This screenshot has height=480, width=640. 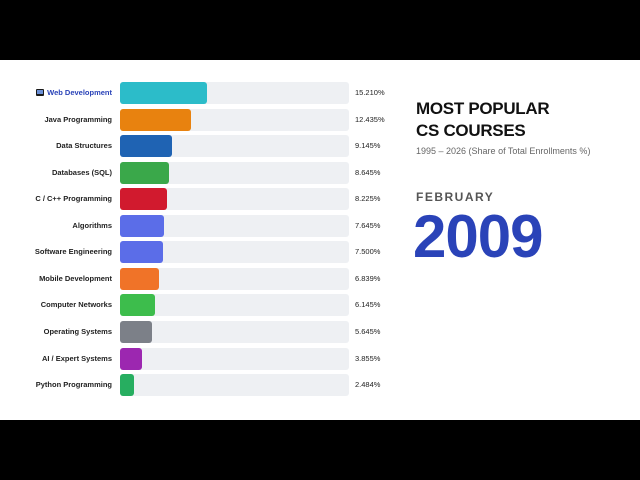 What do you see at coordinates (77, 331) in the screenshot?
I see `category-label-text: Operating Systems` at bounding box center [77, 331].